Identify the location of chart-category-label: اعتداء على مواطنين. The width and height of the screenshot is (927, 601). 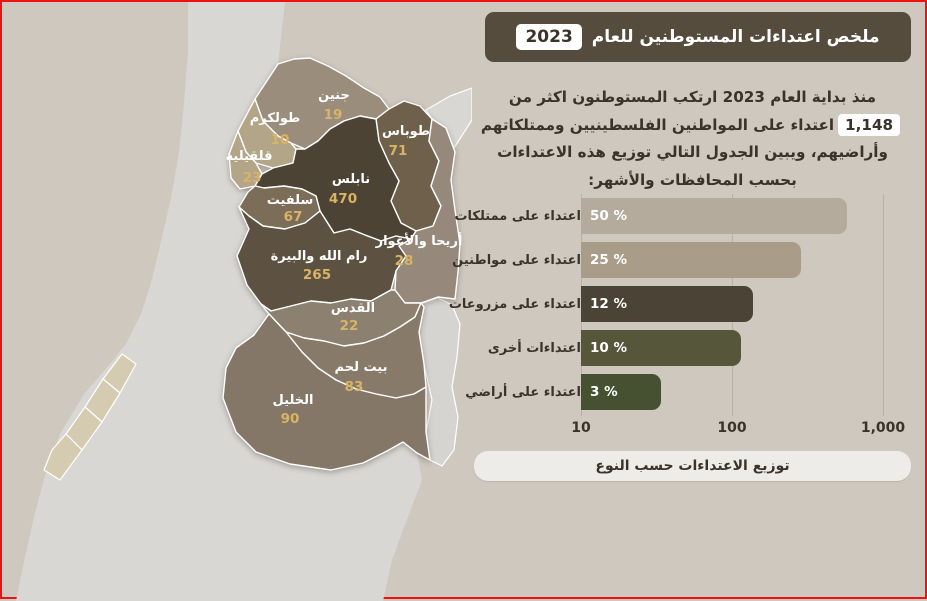
(516, 260).